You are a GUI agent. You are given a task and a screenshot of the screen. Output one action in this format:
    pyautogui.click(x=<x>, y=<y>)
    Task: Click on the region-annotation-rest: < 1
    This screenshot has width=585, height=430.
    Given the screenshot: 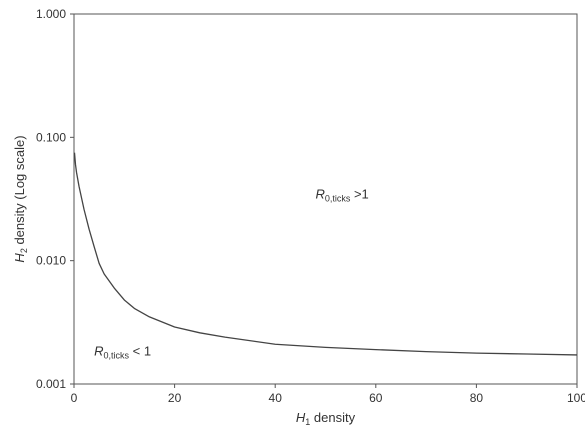 What is the action you would take?
    pyautogui.click(x=140, y=351)
    